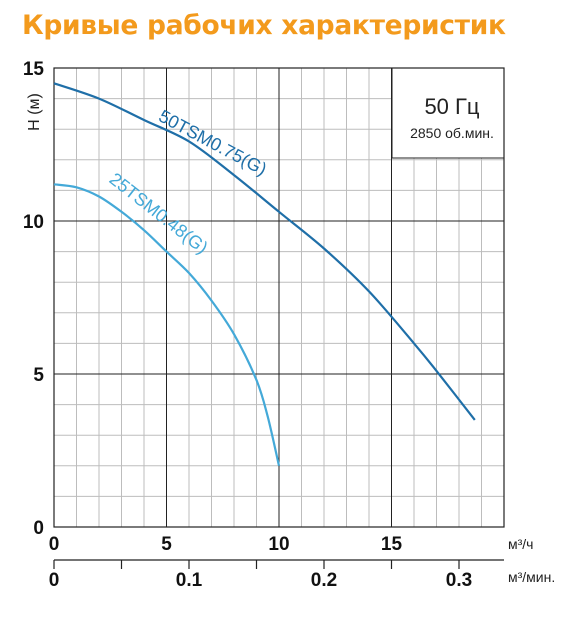  I want to click on x-tick-label: 10, so click(278, 544).